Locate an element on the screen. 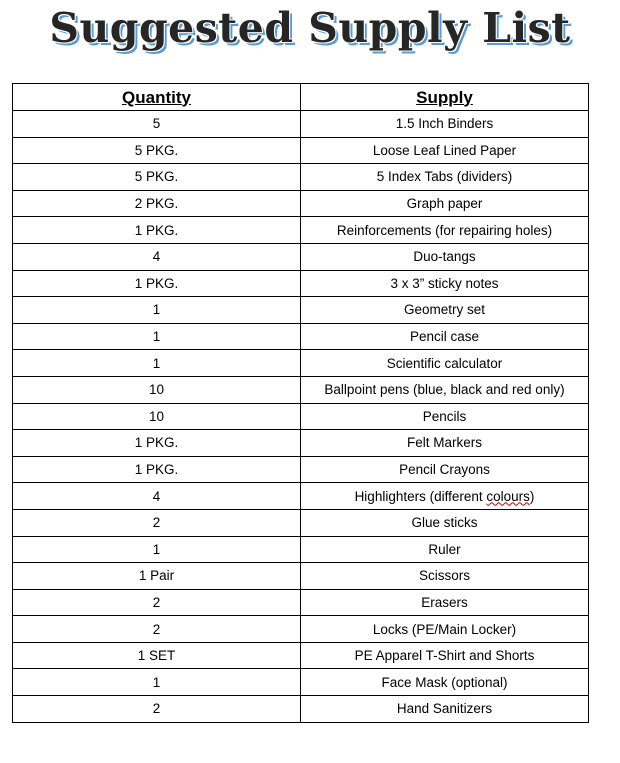 The image size is (620, 763). table-row: 5 1.5 Inch Binders is located at coordinates (300, 124).